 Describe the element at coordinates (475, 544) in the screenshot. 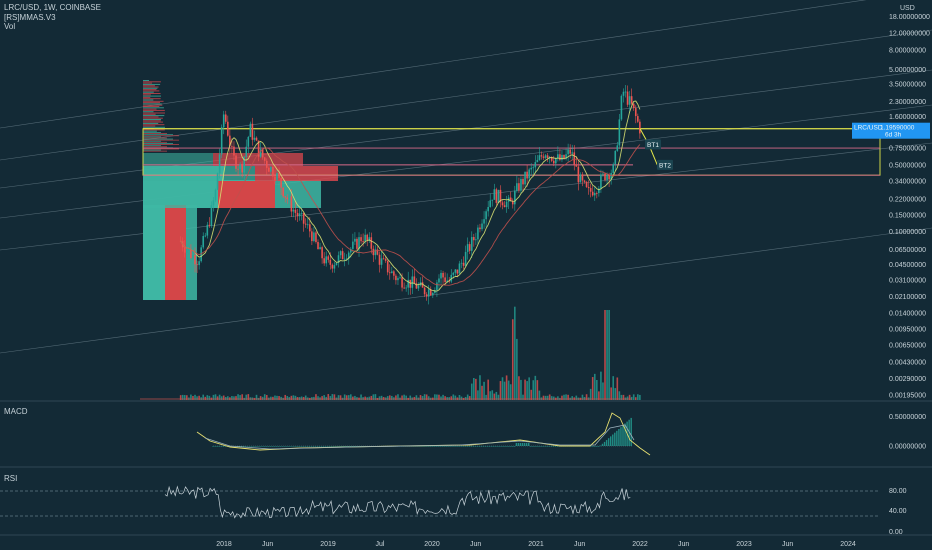

I see `time-axis-tick: Jun` at that location.